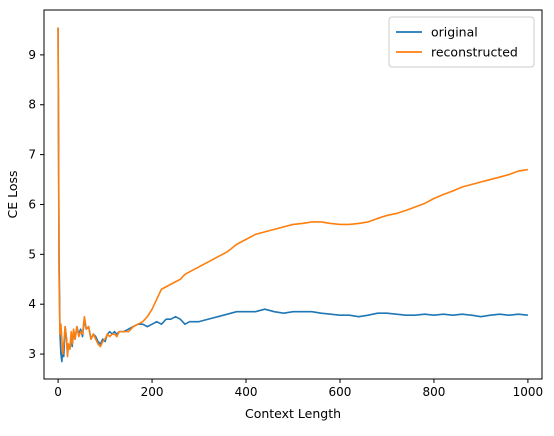 The width and height of the screenshot is (554, 436). I want to click on y-axis-ticks: 3 4 5 6 7 8 9, so click(36, 204).